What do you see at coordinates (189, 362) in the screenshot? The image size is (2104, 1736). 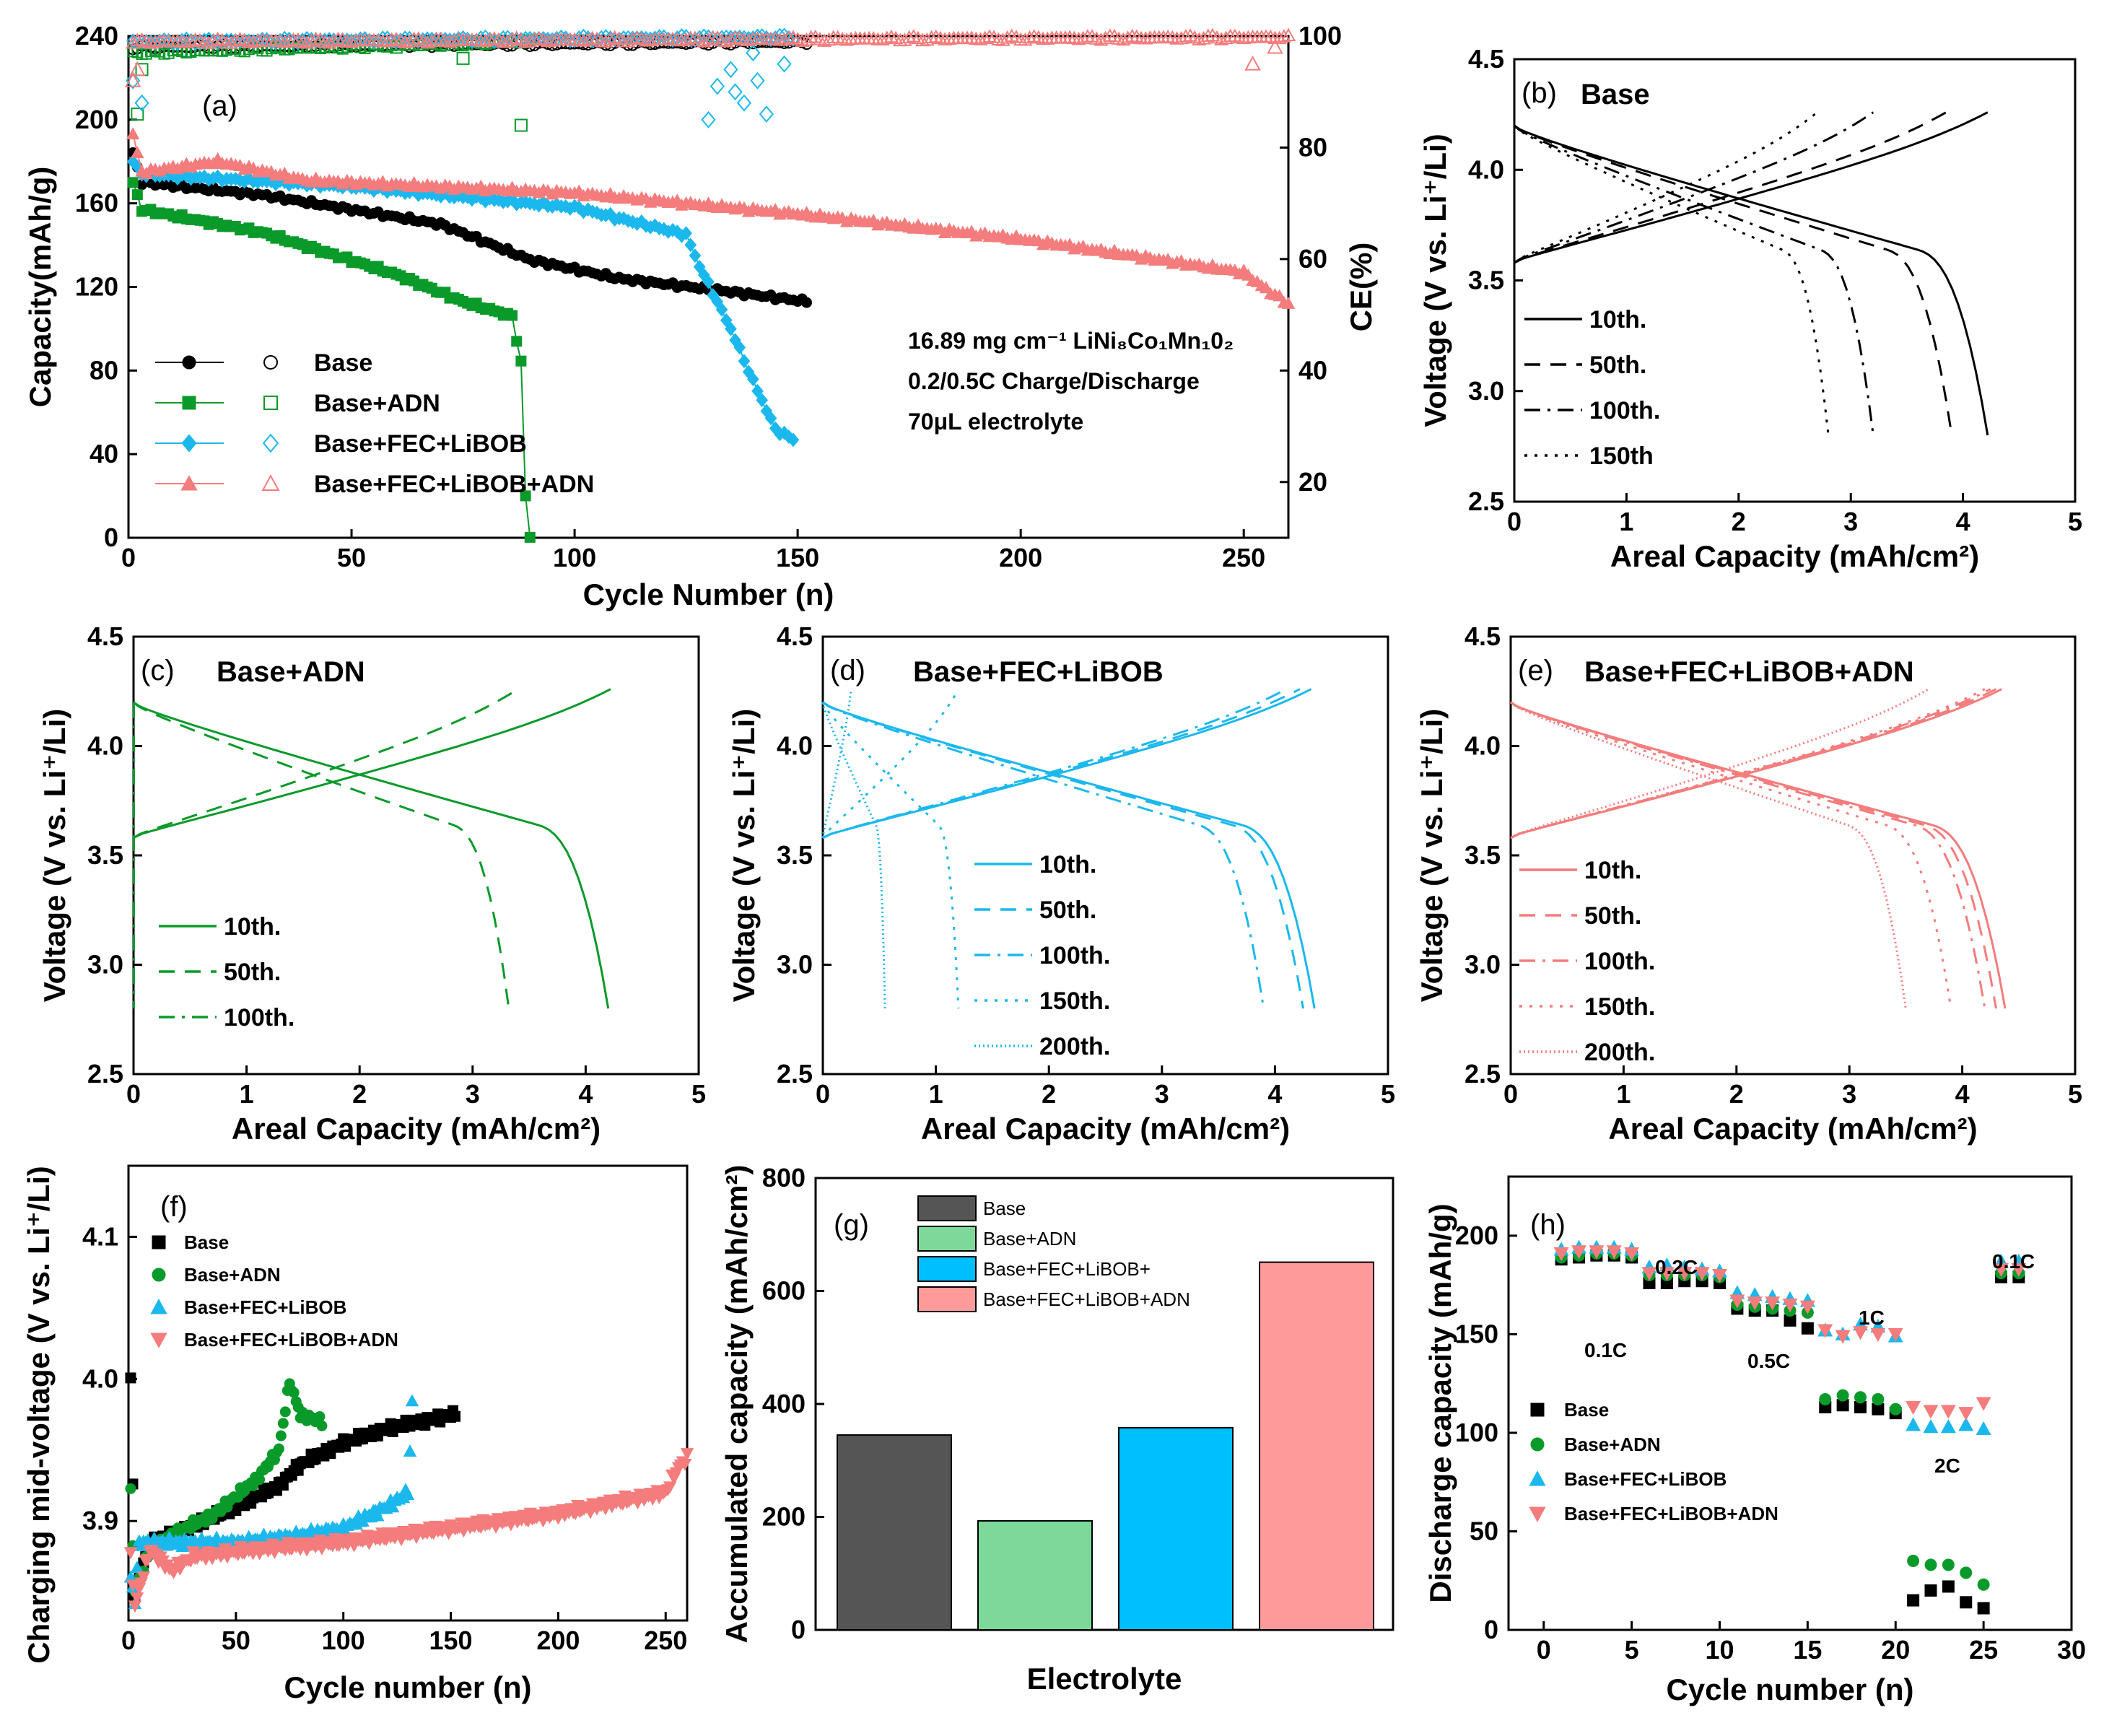 I see `legend-marker-filled` at bounding box center [189, 362].